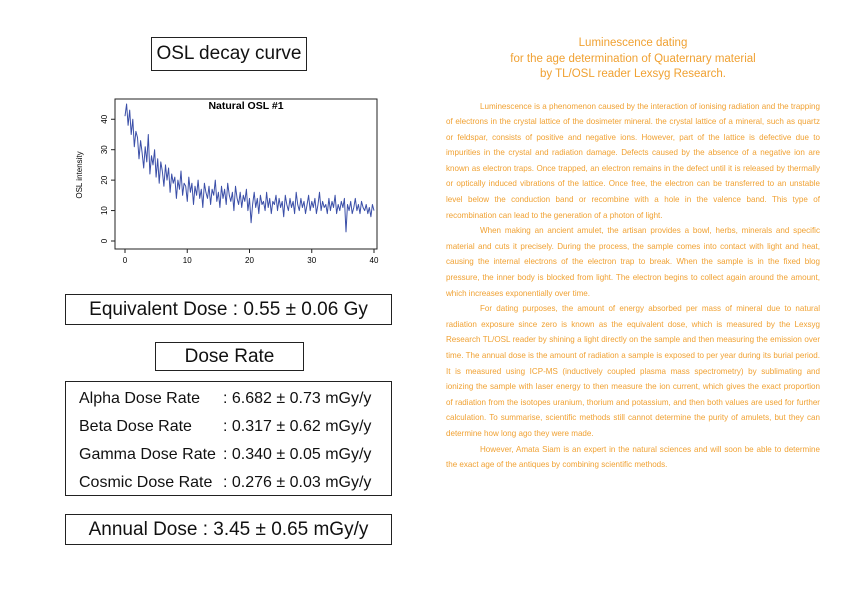  I want to click on x-tick-label: 30, so click(311, 260).